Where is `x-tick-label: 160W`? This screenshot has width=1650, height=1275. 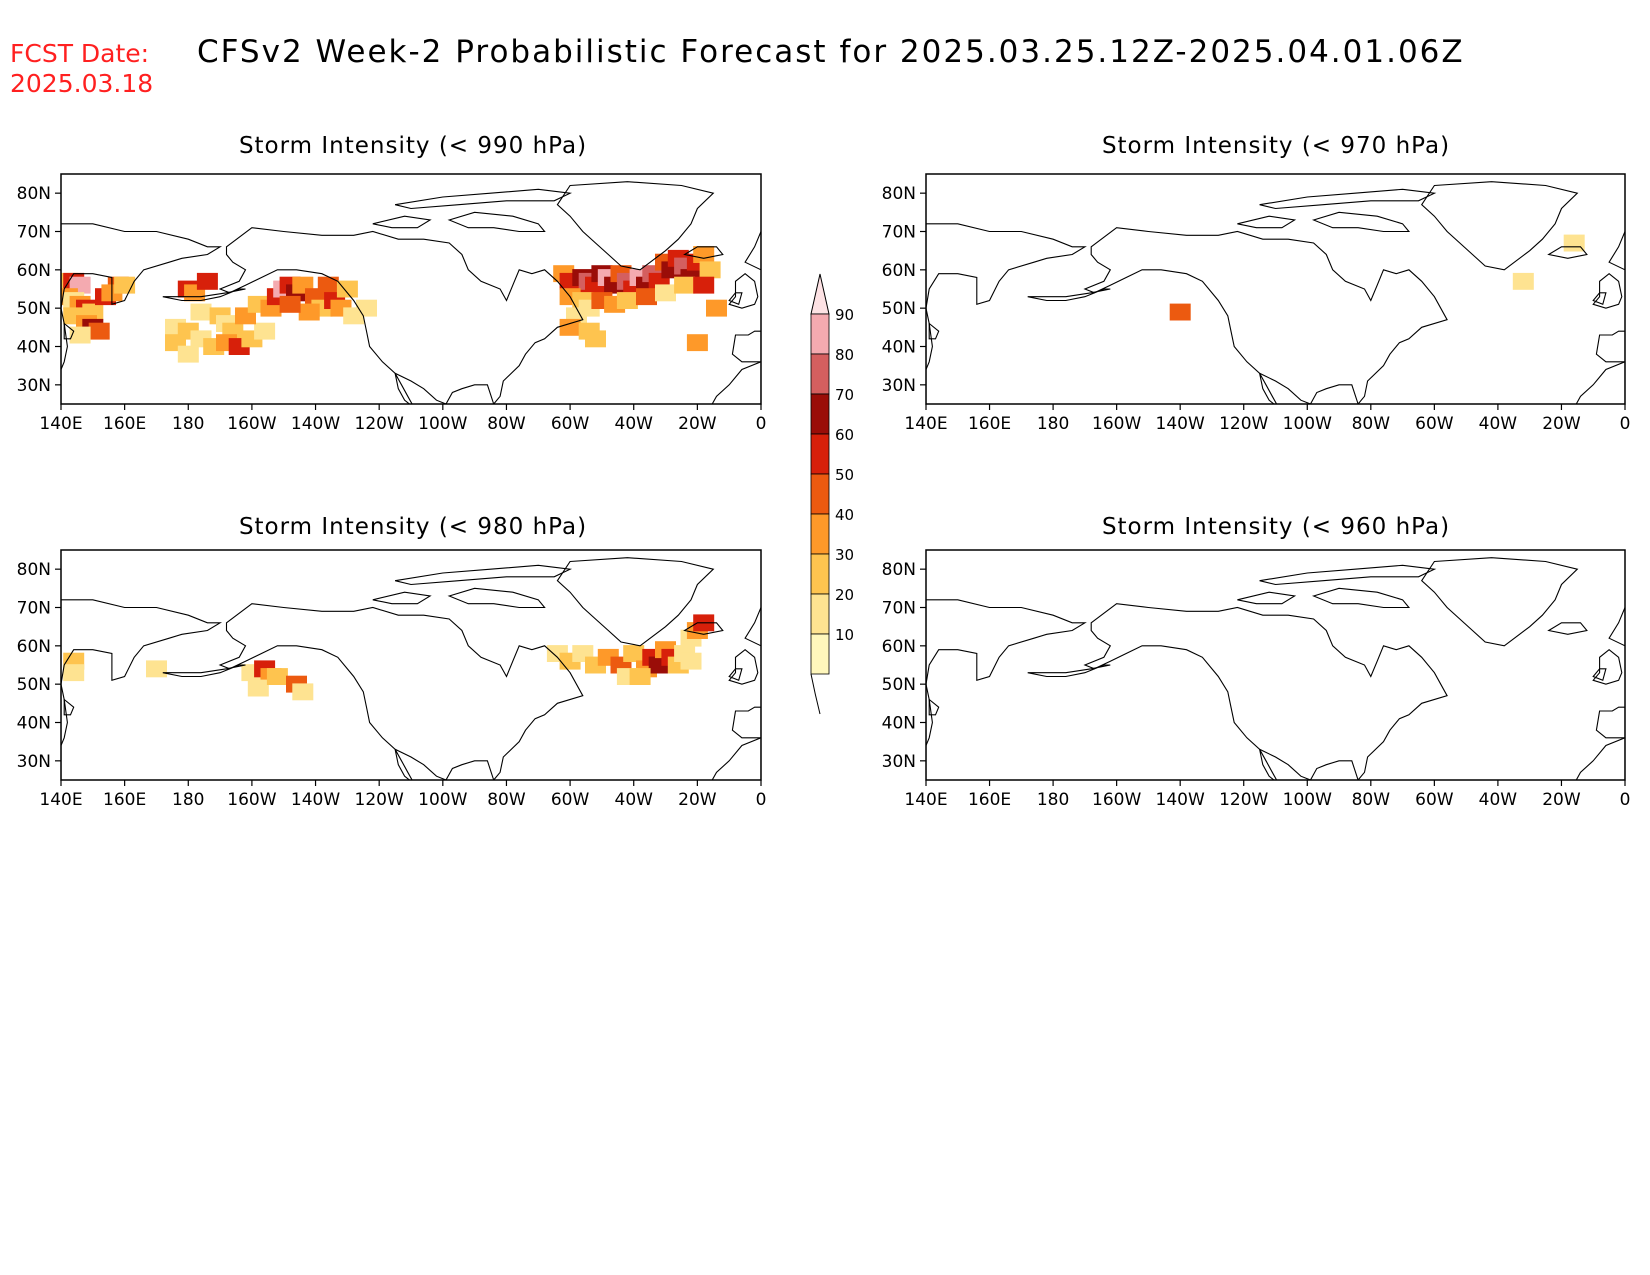
x-tick-label: 160W is located at coordinates (1116, 800).